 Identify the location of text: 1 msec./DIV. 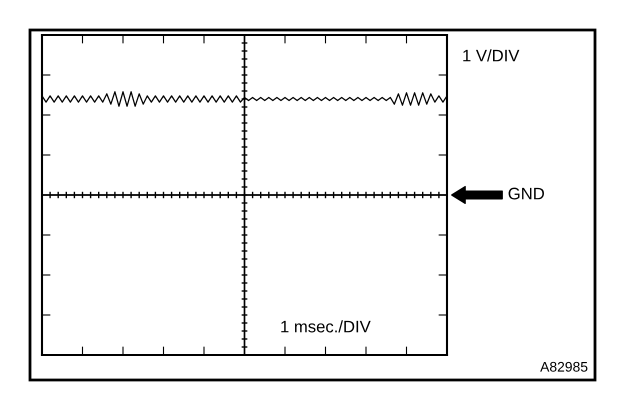
(326, 326).